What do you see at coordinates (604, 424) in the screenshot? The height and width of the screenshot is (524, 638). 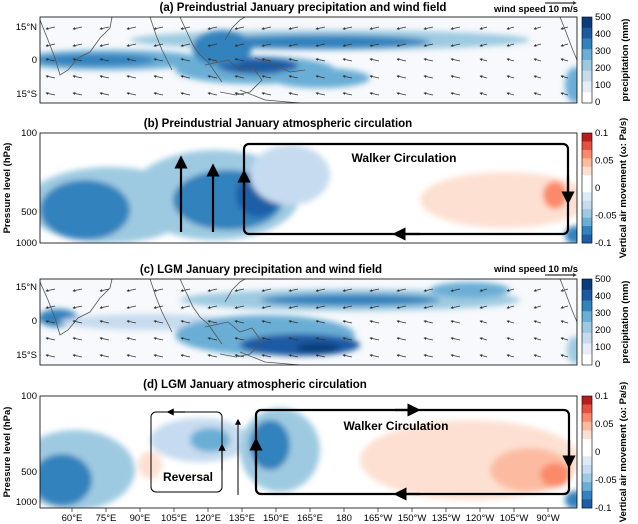 I see `colorbar-tick: 0.05` at bounding box center [604, 424].